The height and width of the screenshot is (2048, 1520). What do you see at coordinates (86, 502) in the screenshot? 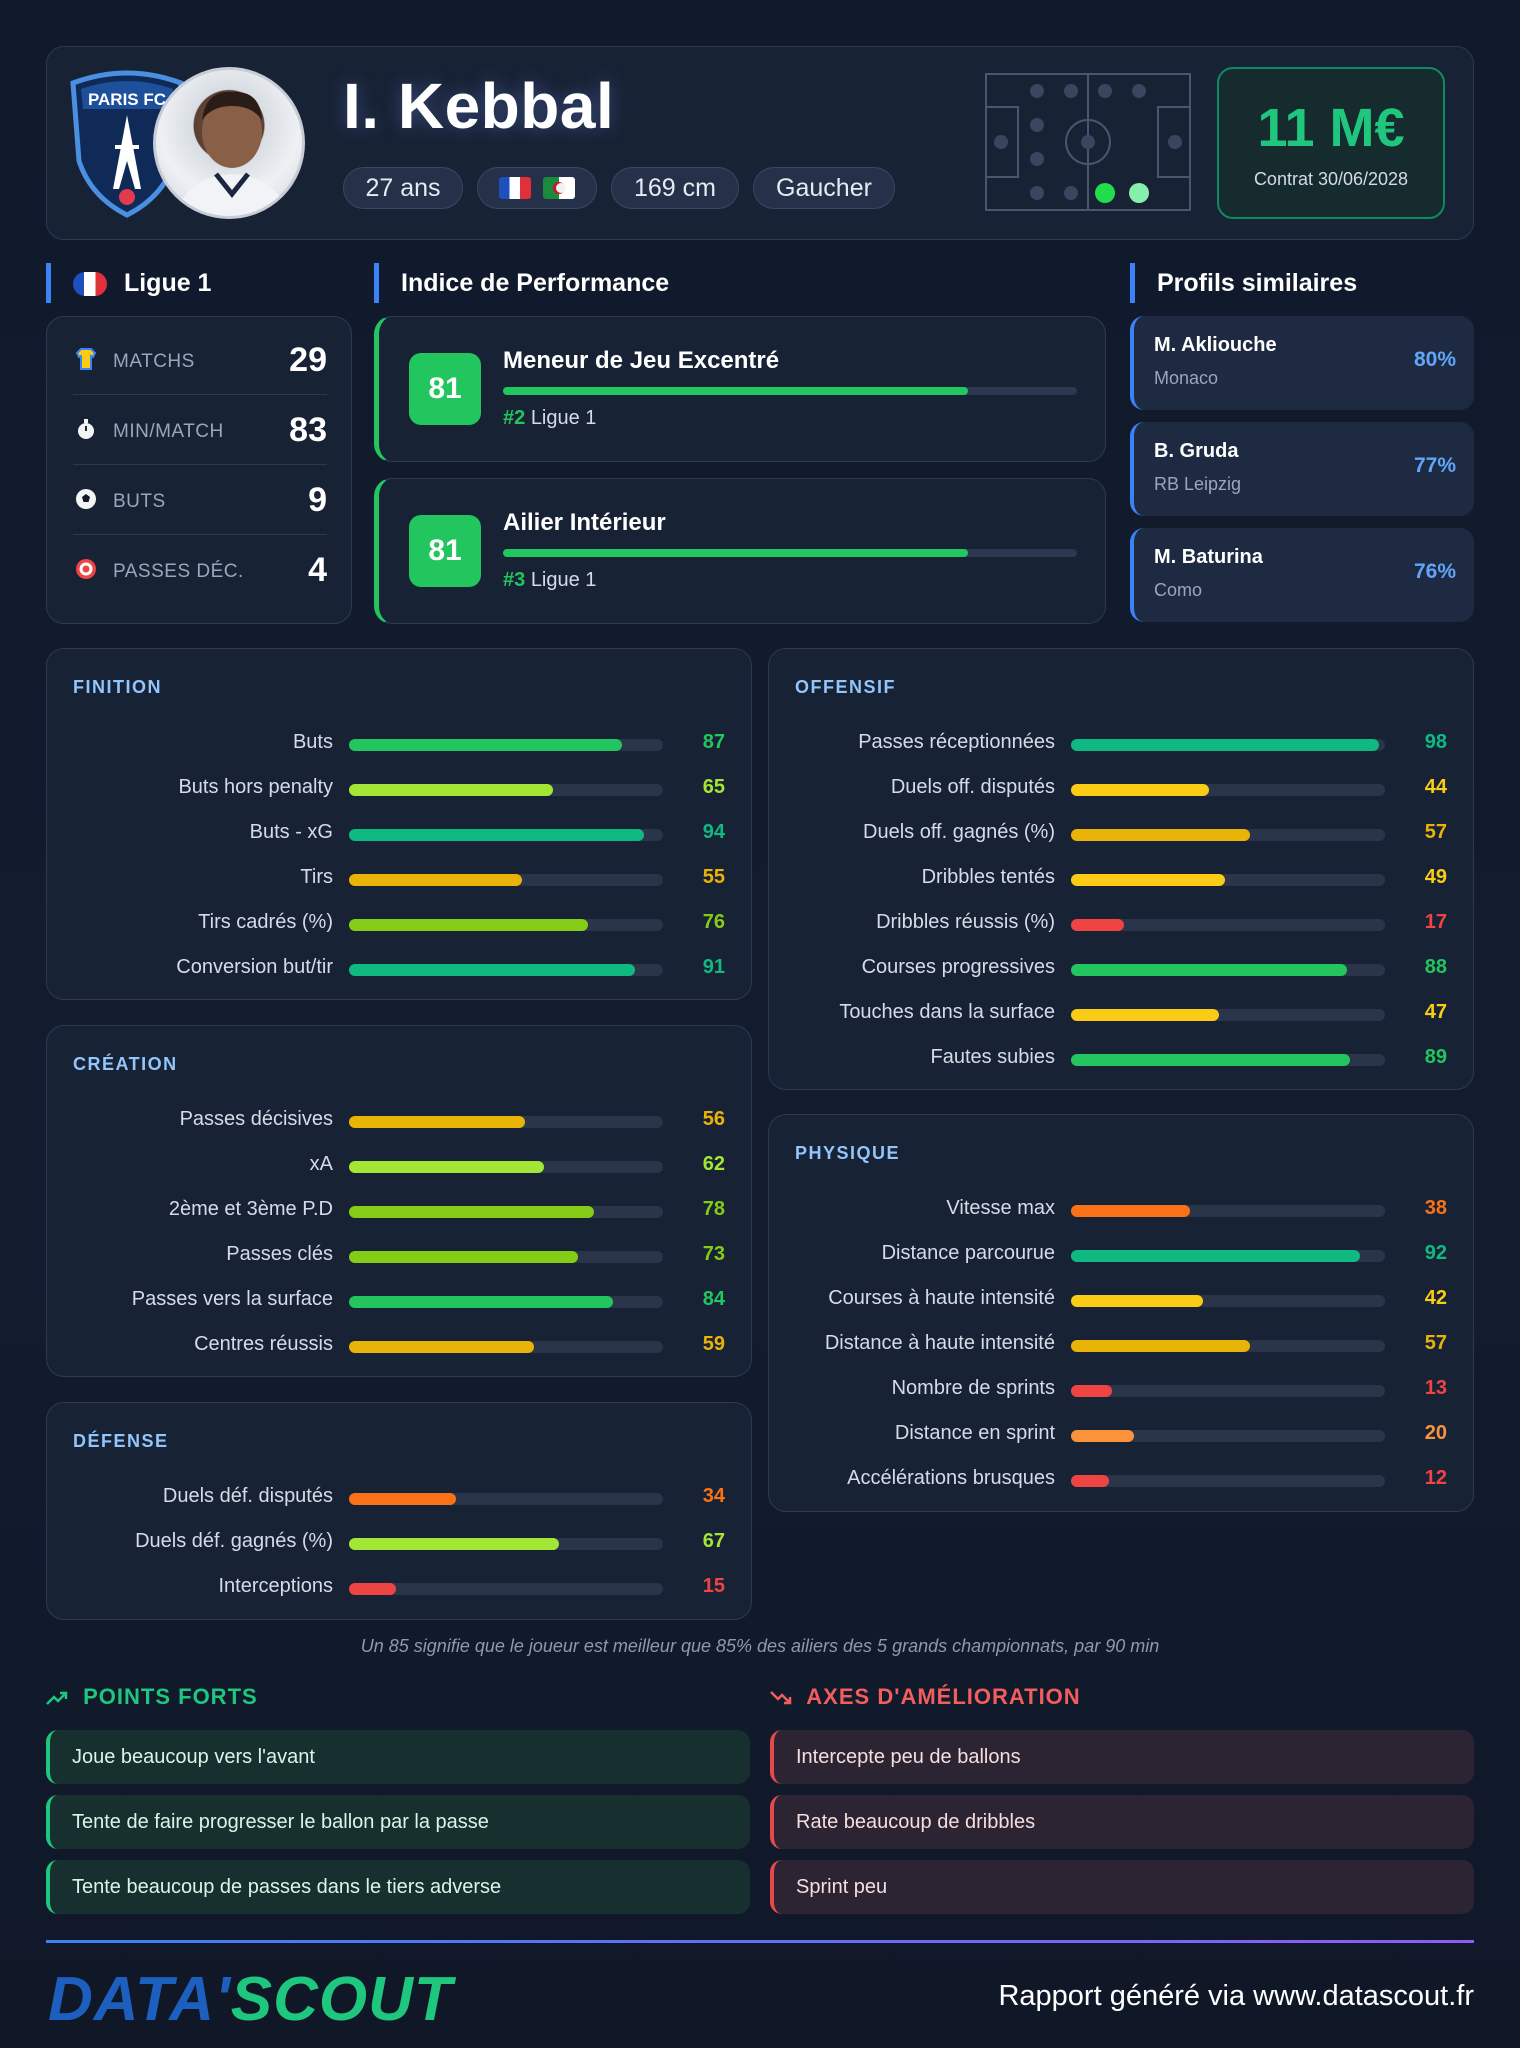
I see `ball-icon` at bounding box center [86, 502].